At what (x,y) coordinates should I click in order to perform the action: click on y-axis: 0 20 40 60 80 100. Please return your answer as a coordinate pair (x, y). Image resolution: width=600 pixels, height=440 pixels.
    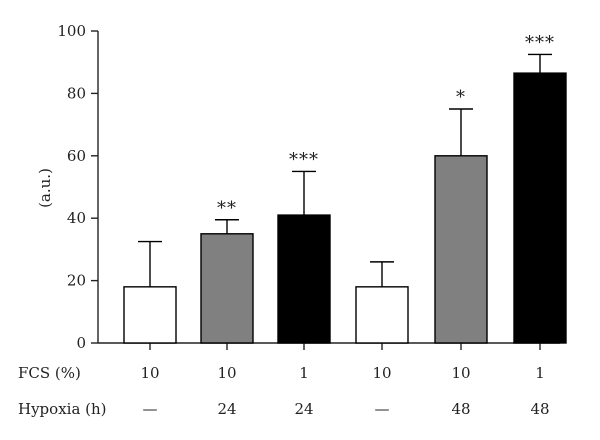
    Looking at the image, I should click on (78, 187).